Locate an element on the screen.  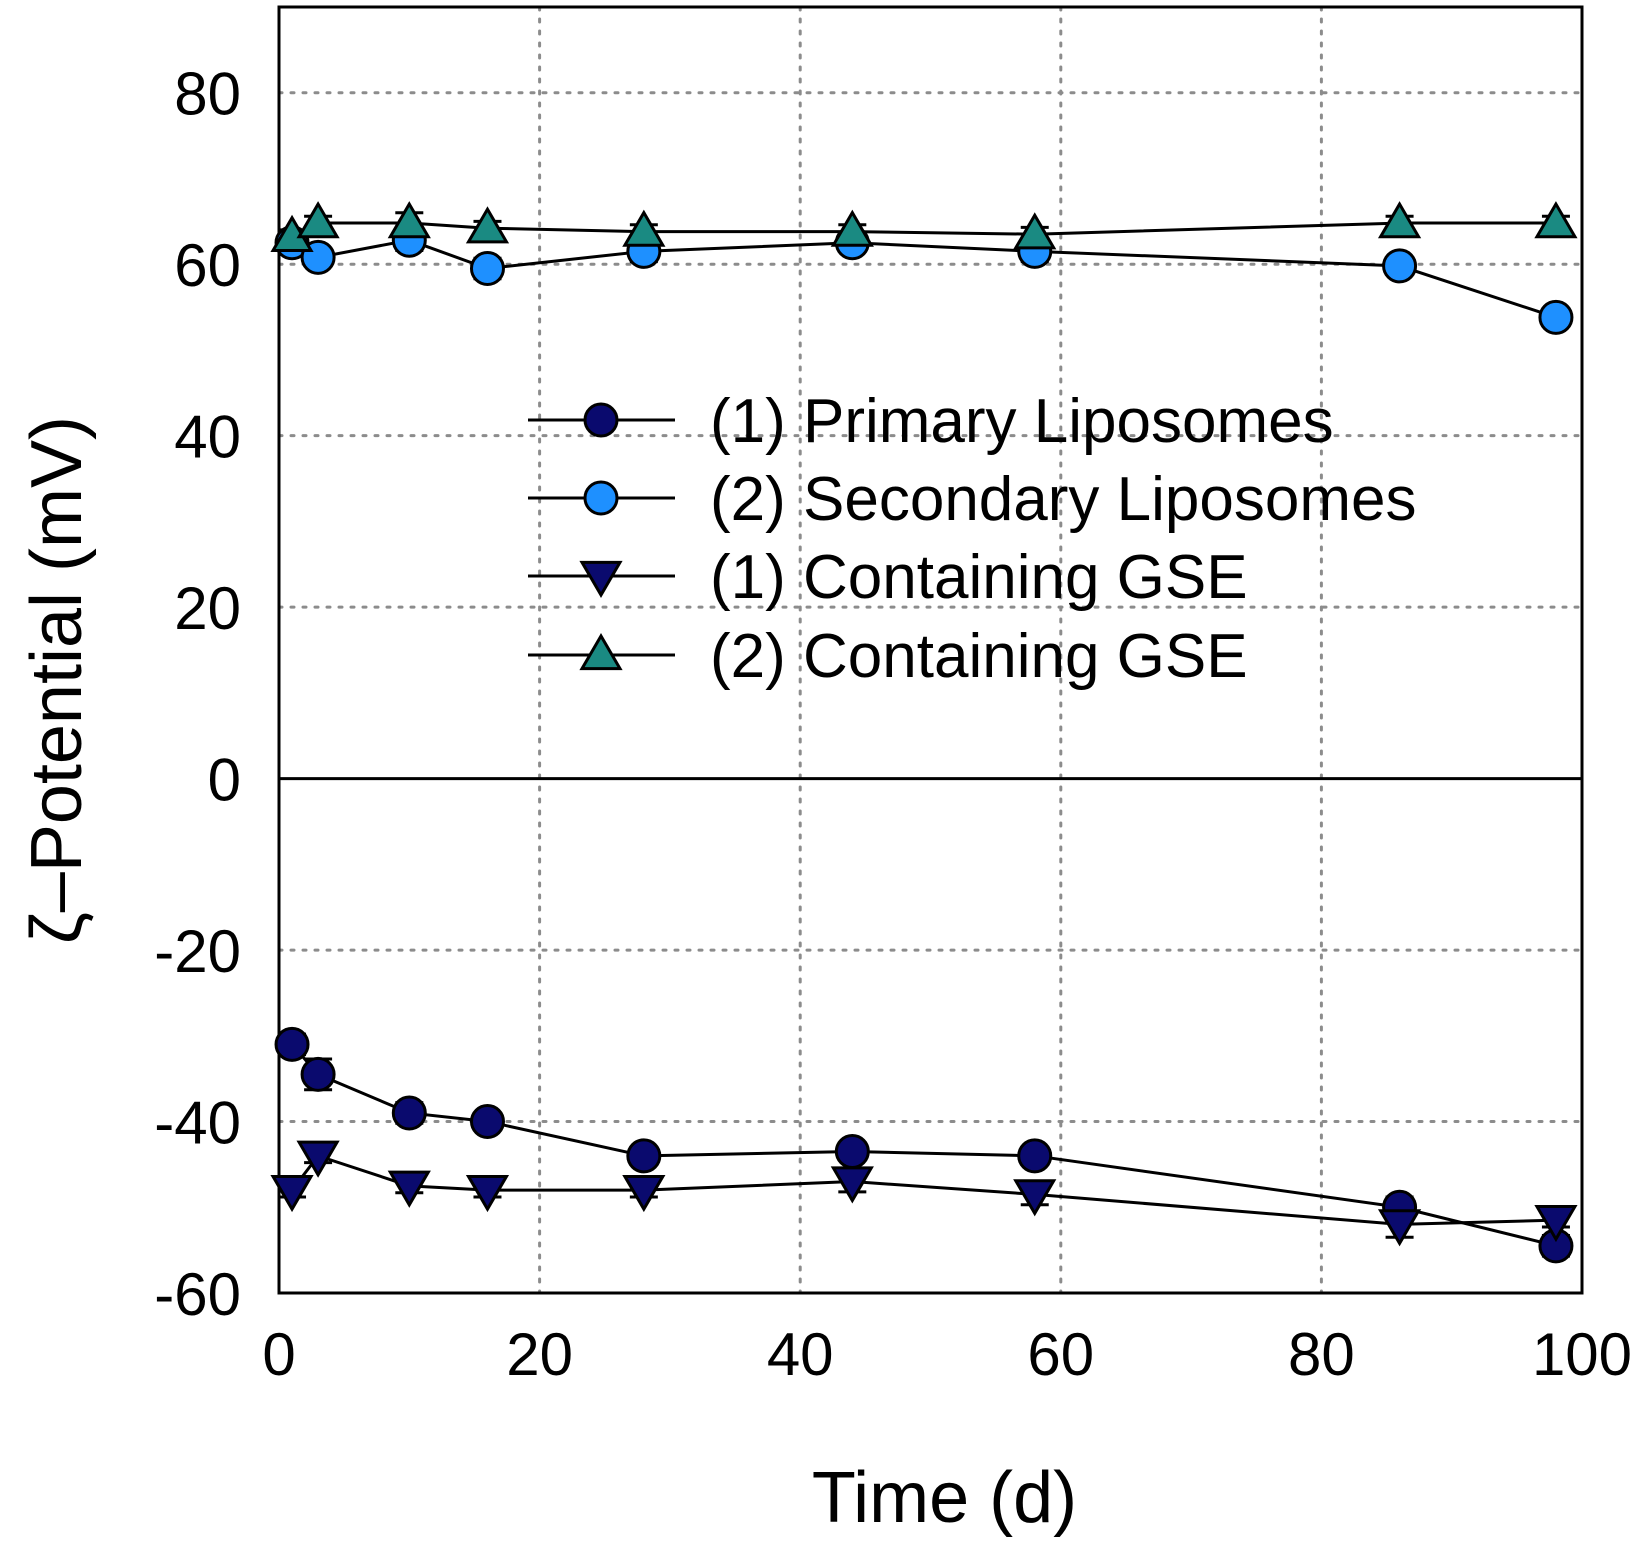
x-tick-label: 100 is located at coordinates (1582, 1354).